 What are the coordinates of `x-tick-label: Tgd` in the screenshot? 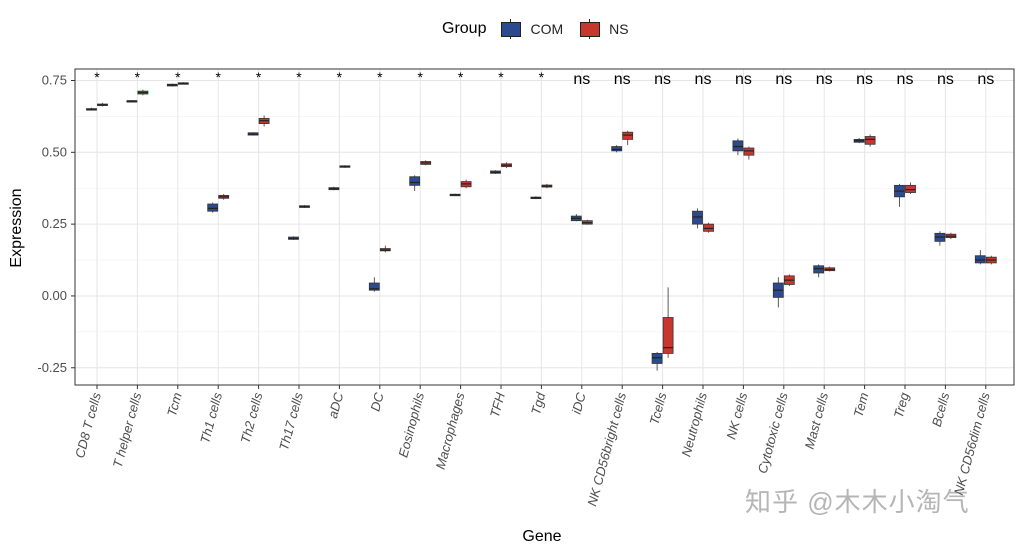 It's located at (538, 403).